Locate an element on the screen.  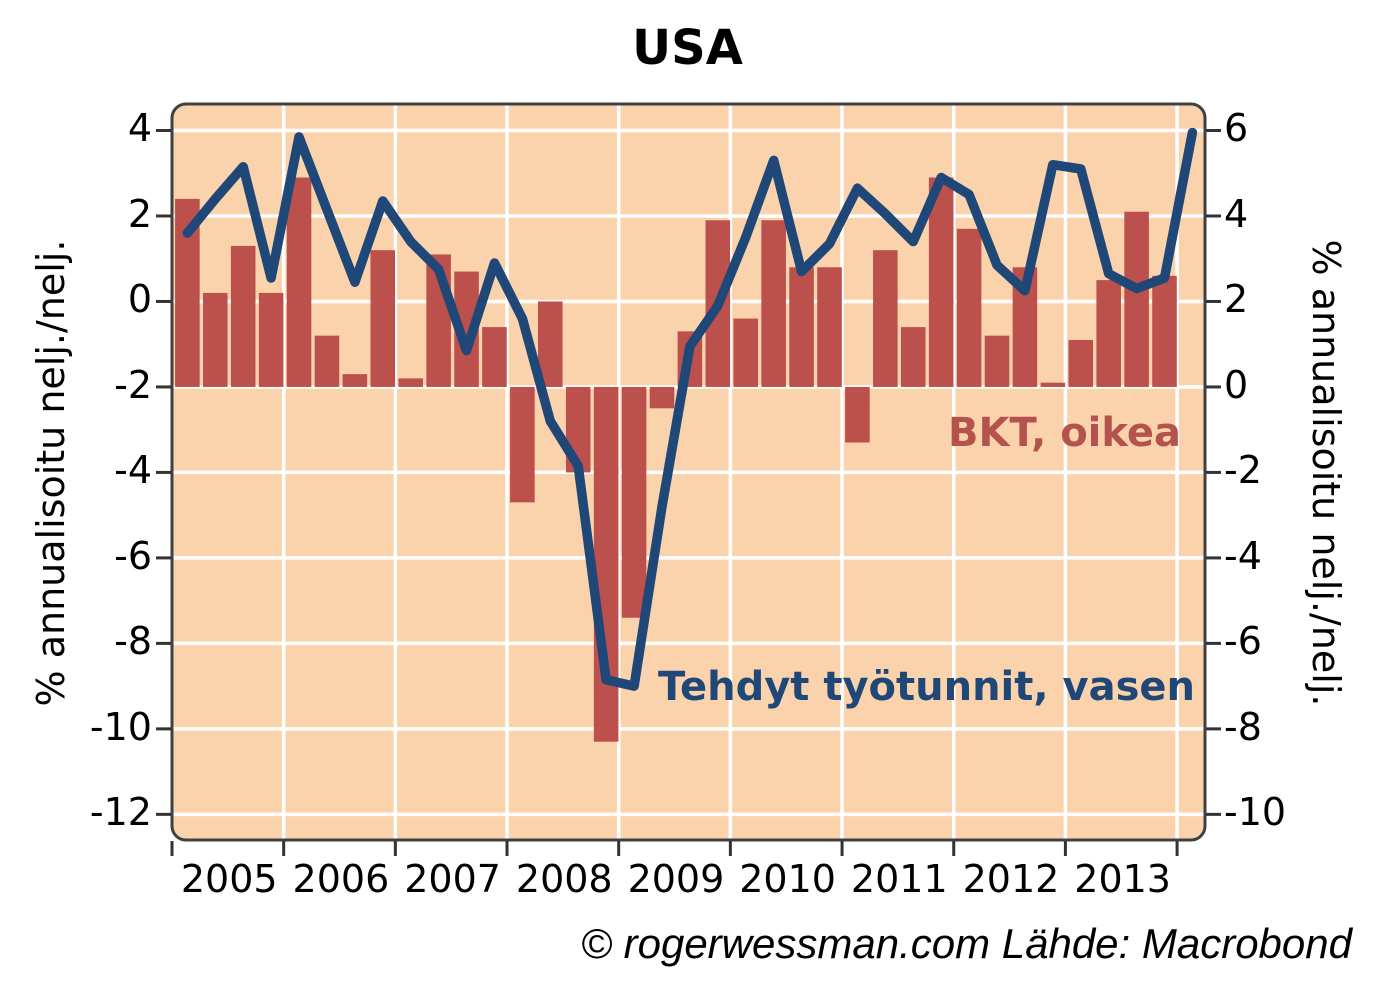
right-tick--6: -6 is located at coordinates (1243, 641).